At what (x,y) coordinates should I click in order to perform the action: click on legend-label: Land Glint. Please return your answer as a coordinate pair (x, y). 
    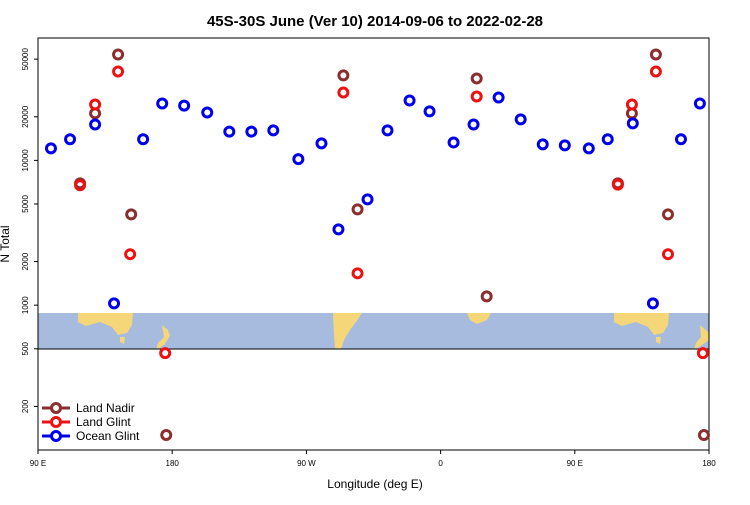
    Looking at the image, I should click on (103, 422).